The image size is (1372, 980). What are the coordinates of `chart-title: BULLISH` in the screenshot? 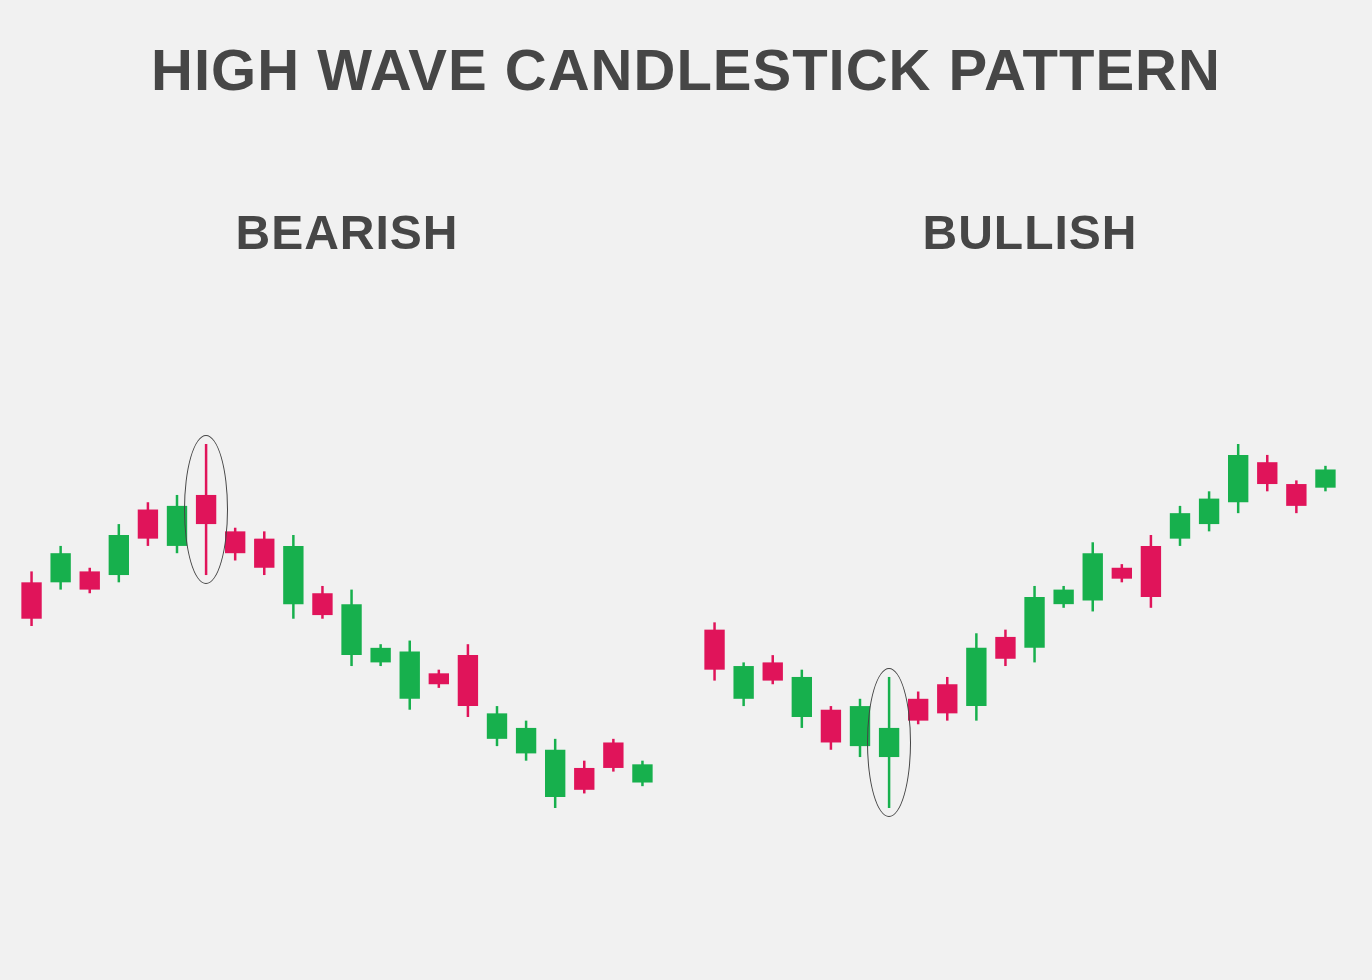 It's located at (1030, 232).